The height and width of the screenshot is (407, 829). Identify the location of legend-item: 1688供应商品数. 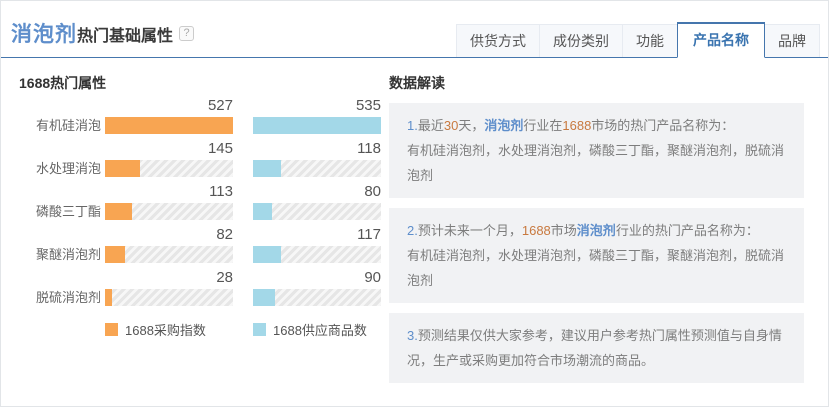
(317, 329).